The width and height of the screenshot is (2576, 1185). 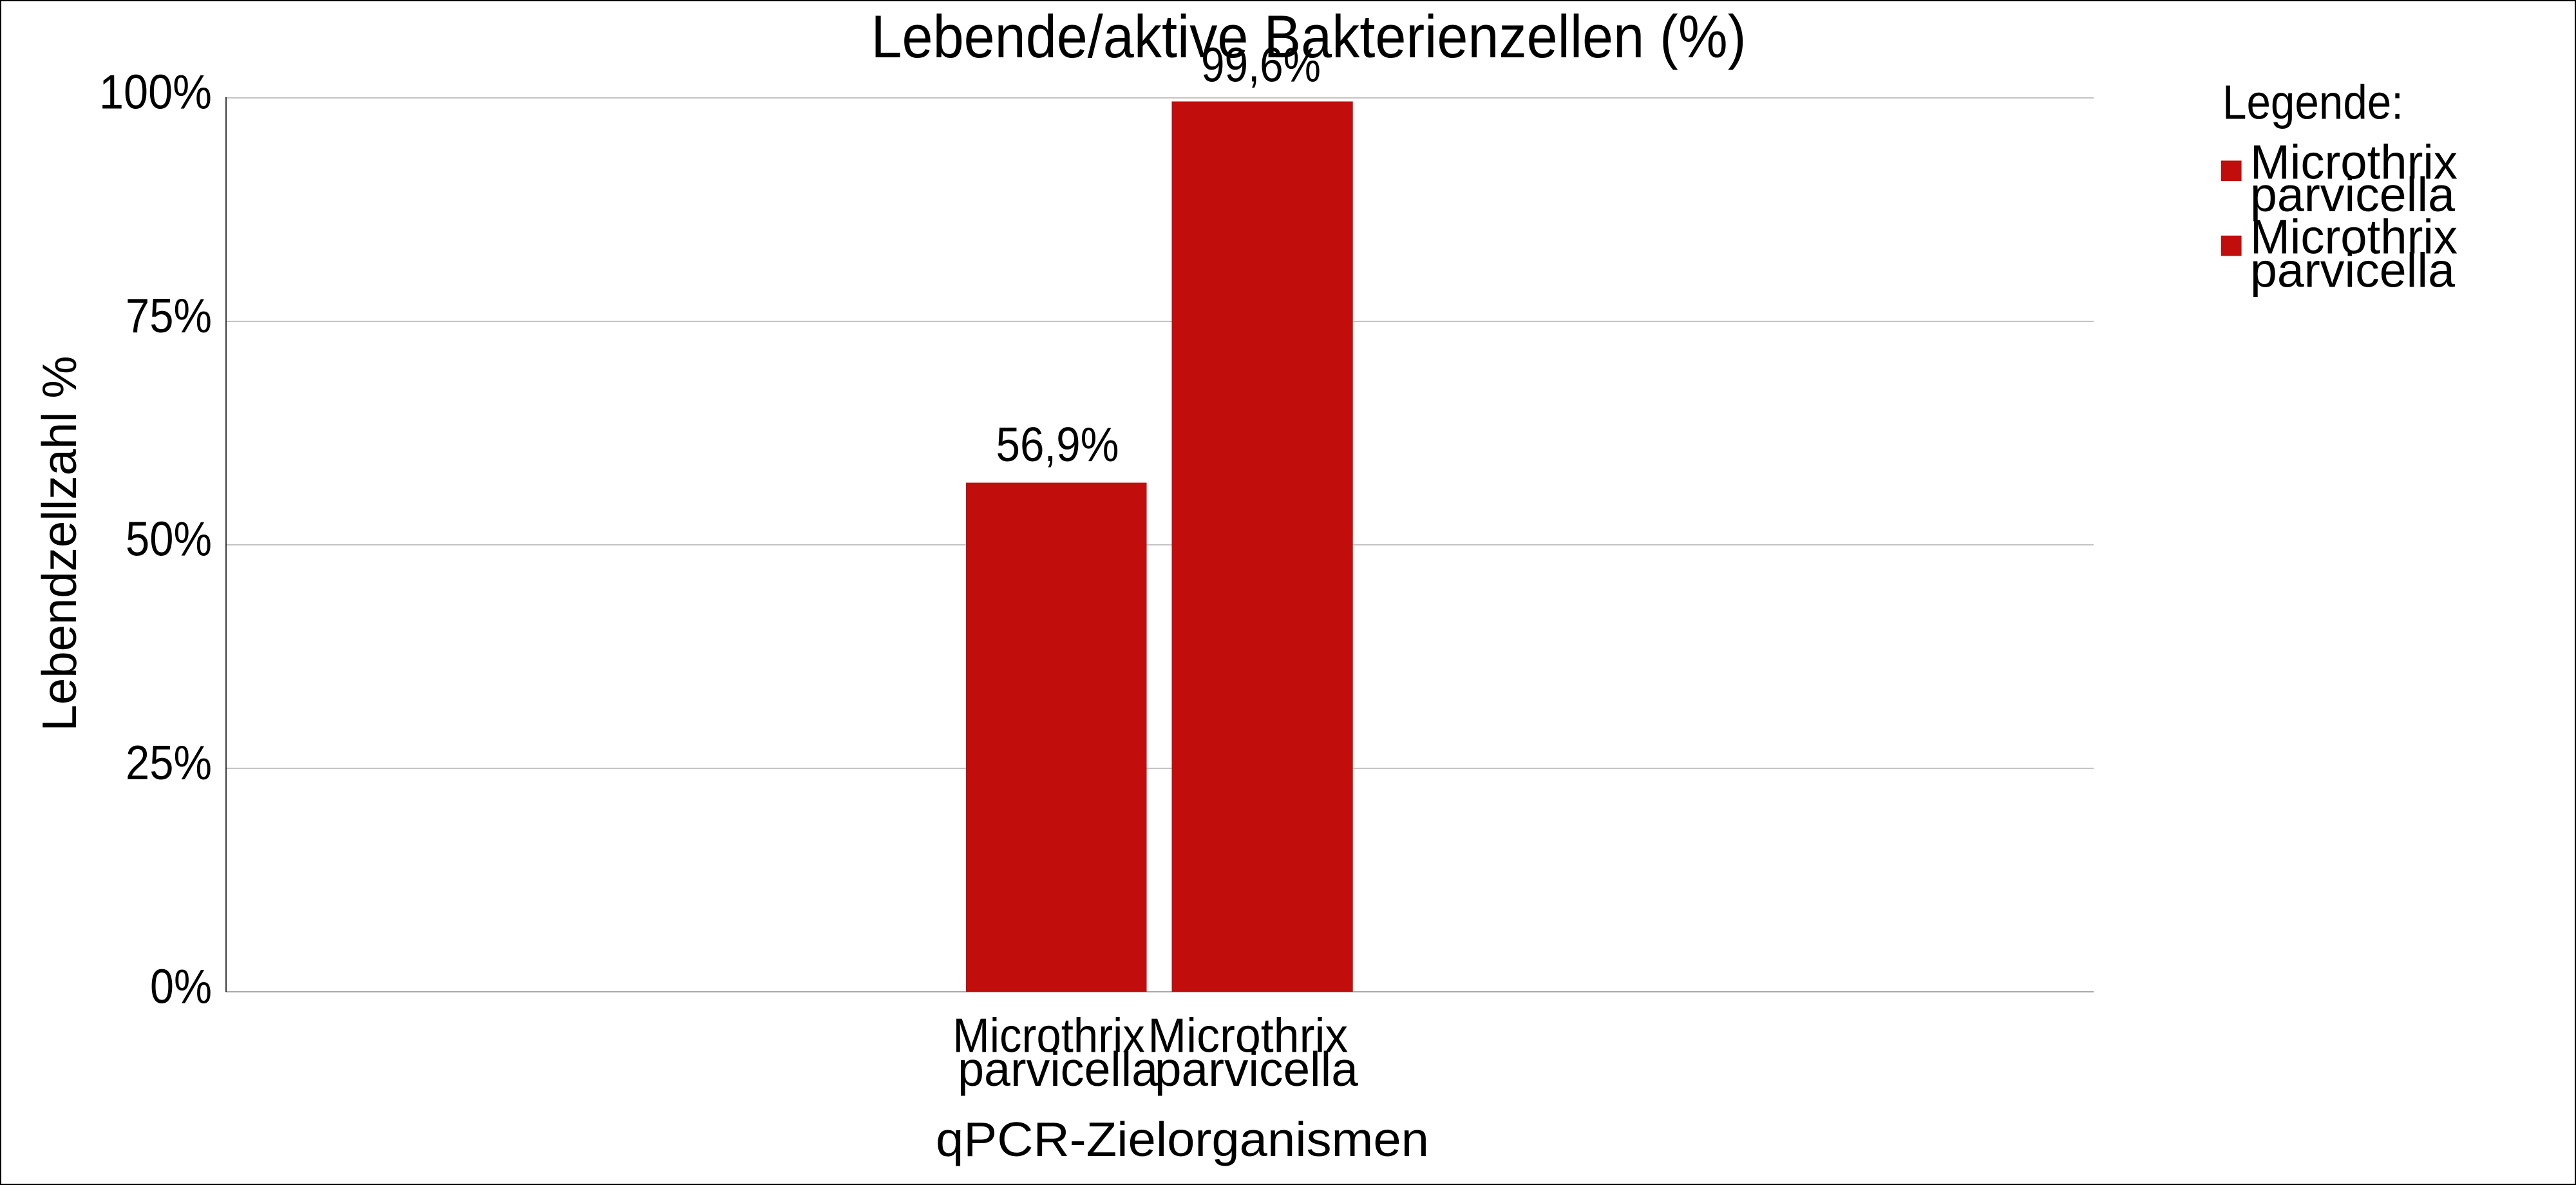 I want to click on svg-text: 75%, so click(x=169, y=316).